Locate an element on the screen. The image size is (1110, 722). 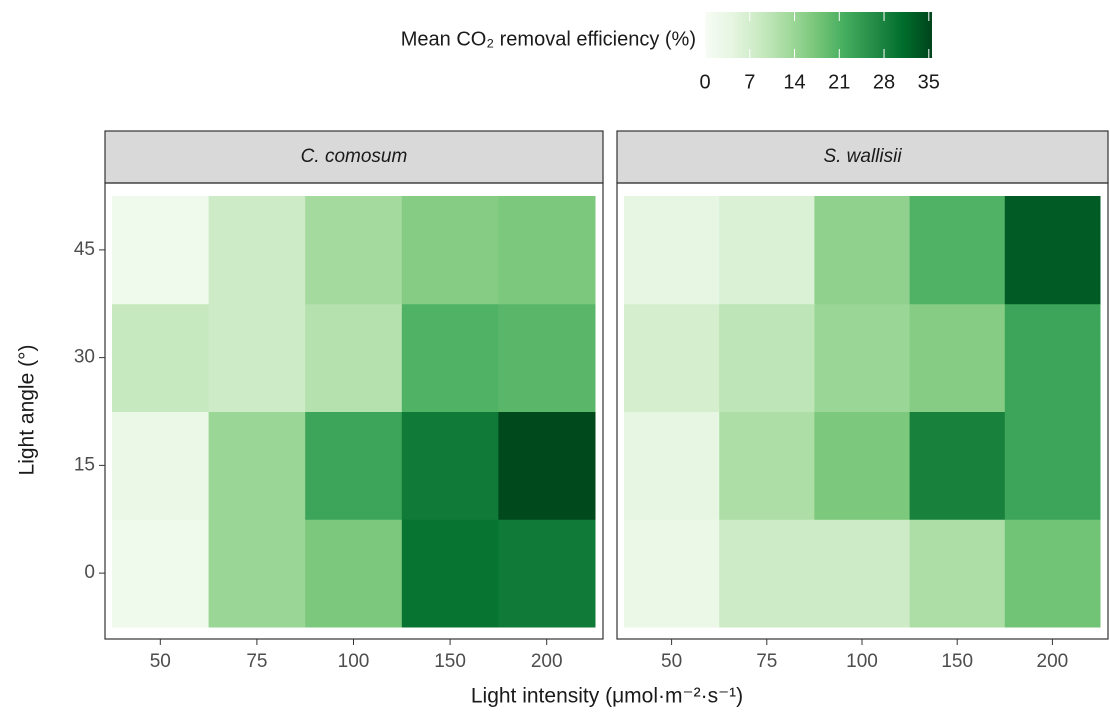
colorbar-tick-label: 14 is located at coordinates (794, 82).